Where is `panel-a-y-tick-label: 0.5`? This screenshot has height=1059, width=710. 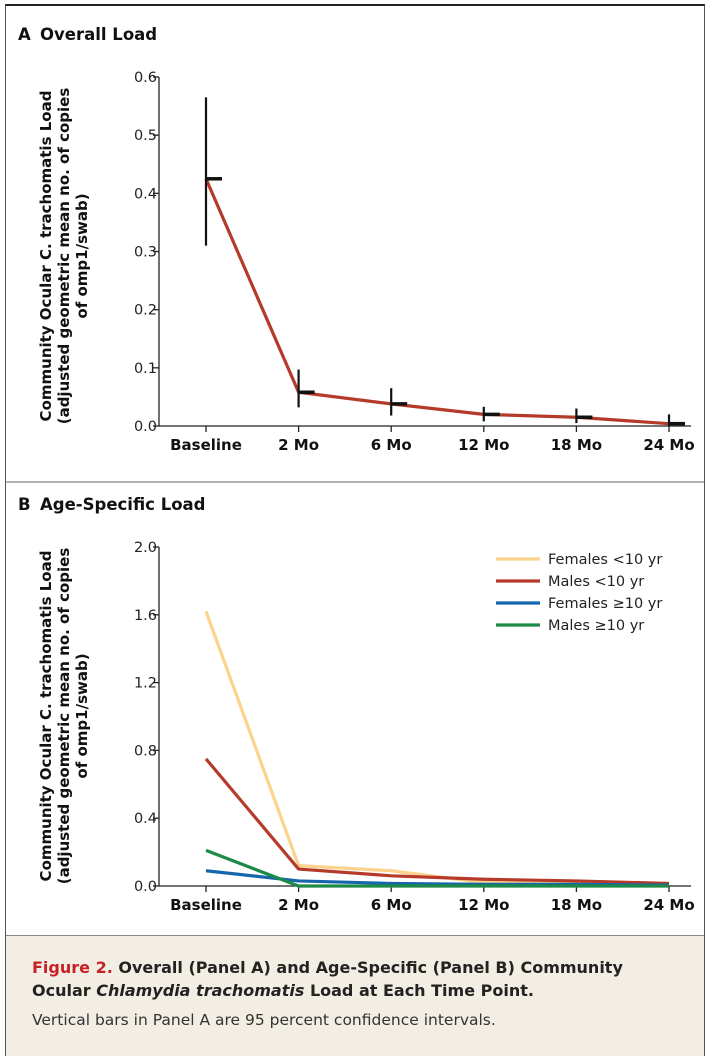
panel-a-y-tick-label: 0.5 is located at coordinates (145, 136).